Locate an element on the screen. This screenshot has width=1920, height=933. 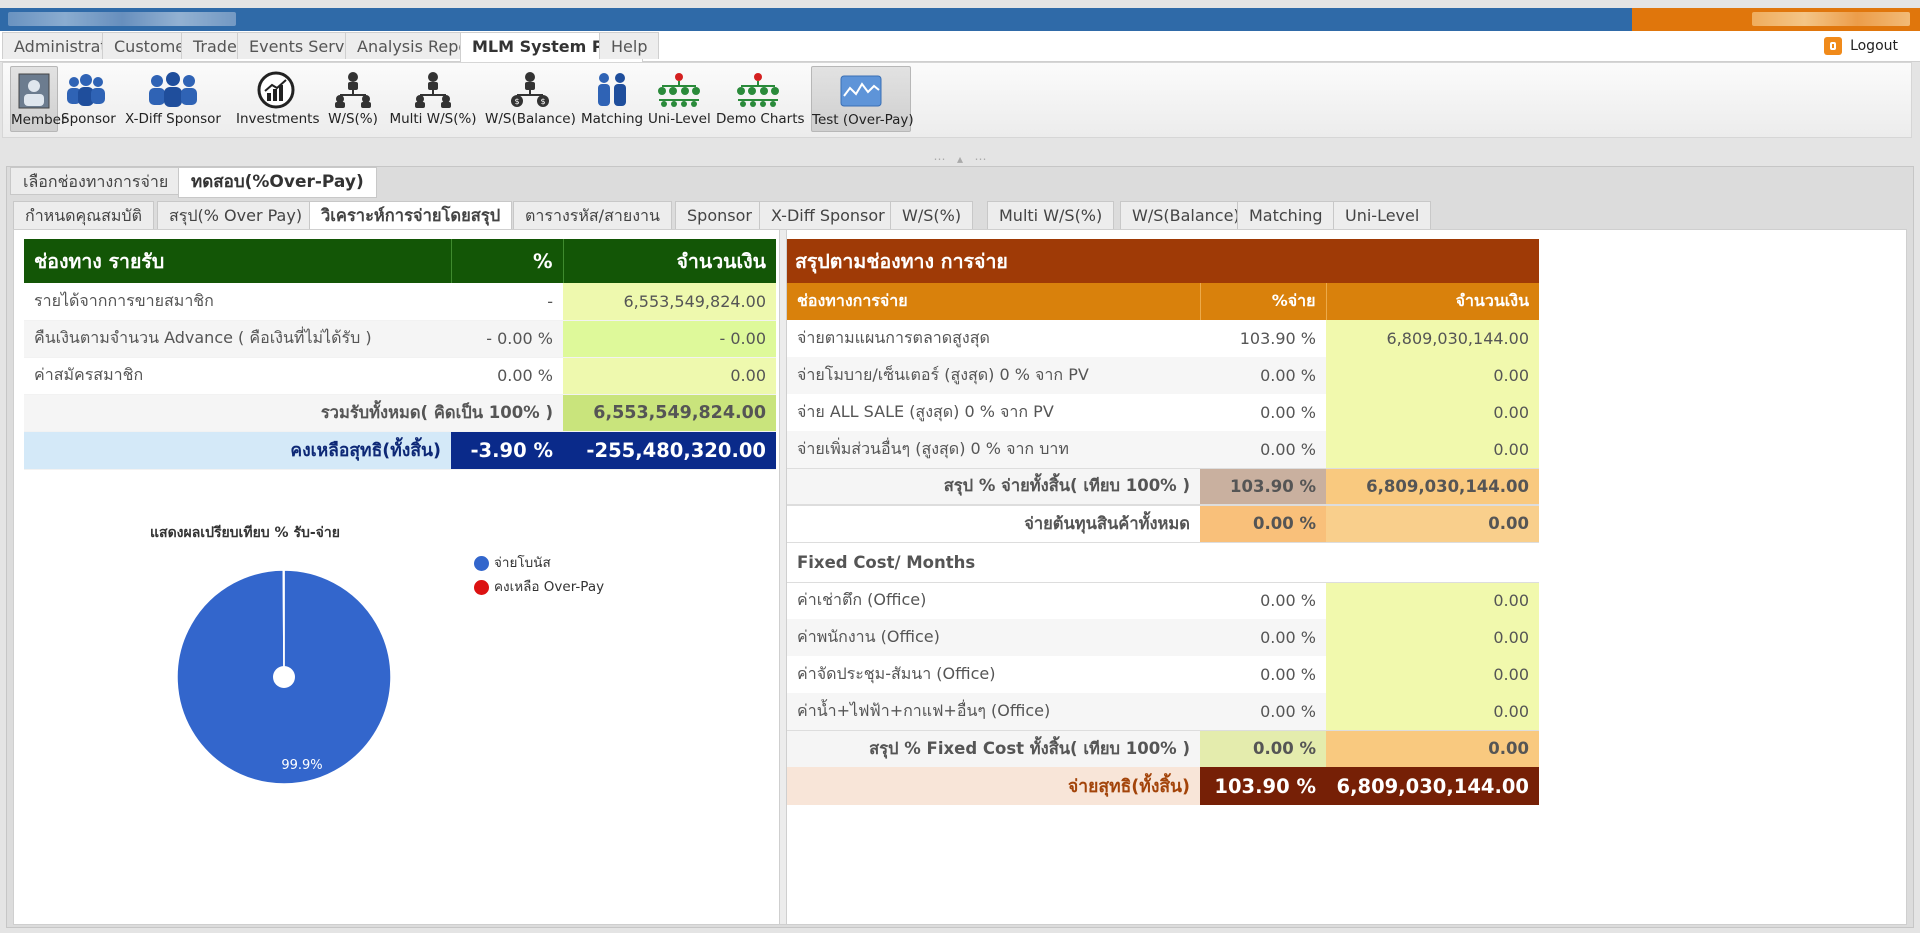
test-overpay-icon is located at coordinates (861, 91).